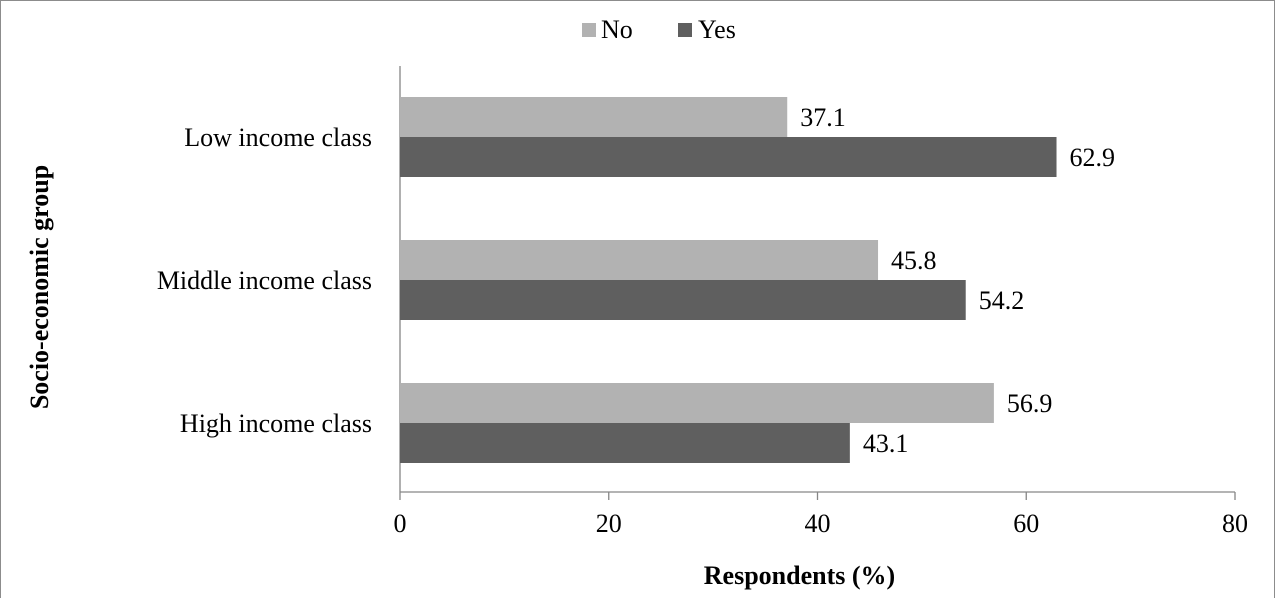  Describe the element at coordinates (1235, 523) in the screenshot. I see `x-tick-label: 80` at that location.